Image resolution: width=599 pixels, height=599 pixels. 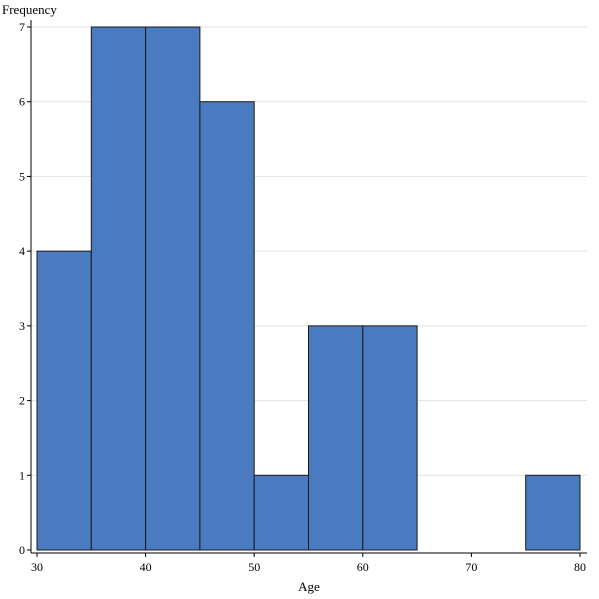 What do you see at coordinates (254, 567) in the screenshot?
I see `x-tick-label: 50` at bounding box center [254, 567].